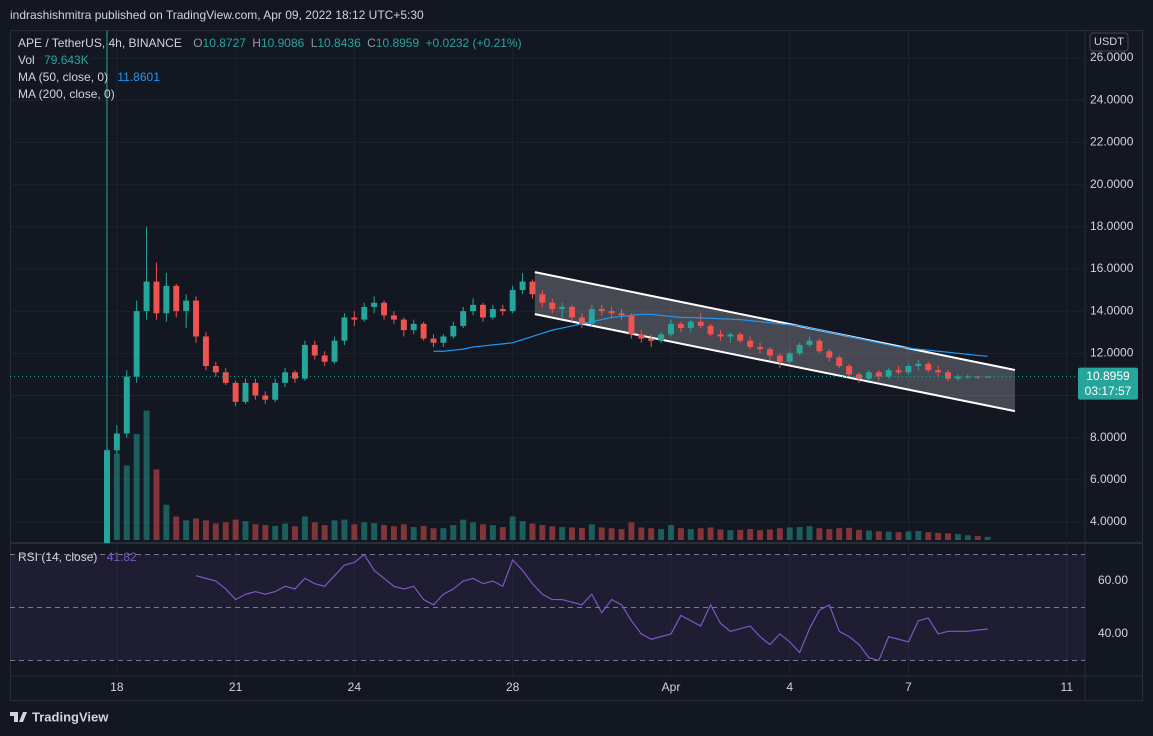 This screenshot has width=1153, height=736. I want to click on x-tick-label: 28, so click(513, 687).